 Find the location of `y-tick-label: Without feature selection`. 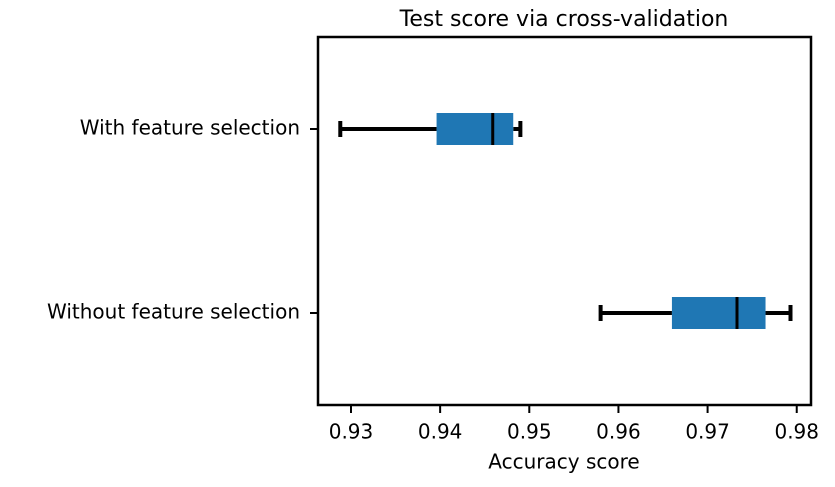

y-tick-label: Without feature selection is located at coordinates (173, 312).